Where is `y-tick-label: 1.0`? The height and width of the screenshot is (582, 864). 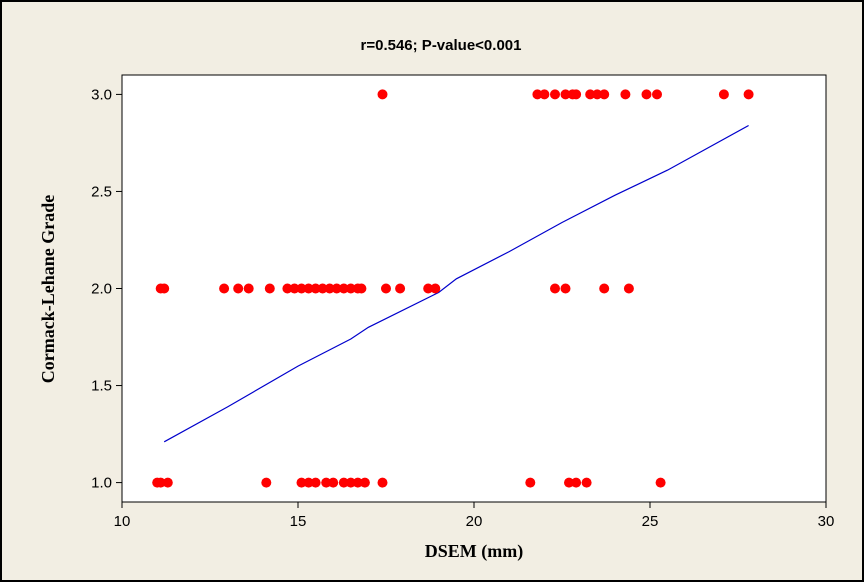
y-tick-label: 1.0 is located at coordinates (101, 483).